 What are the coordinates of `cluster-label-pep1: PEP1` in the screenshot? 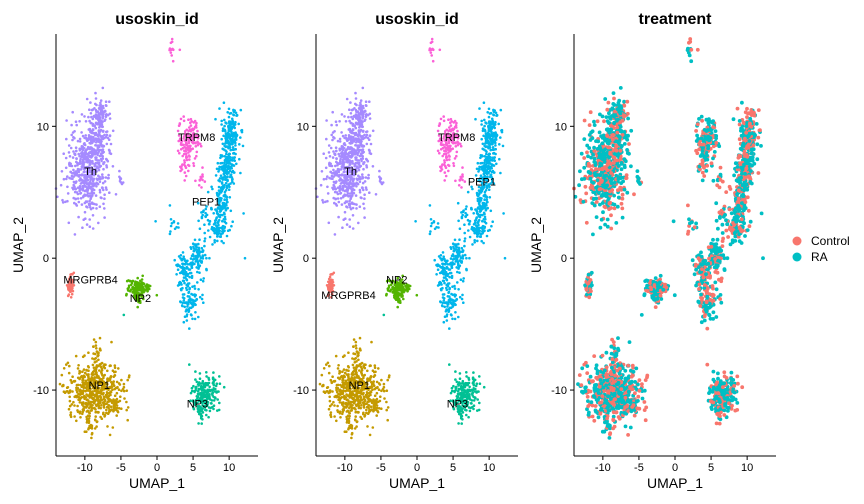 It's located at (206, 203).